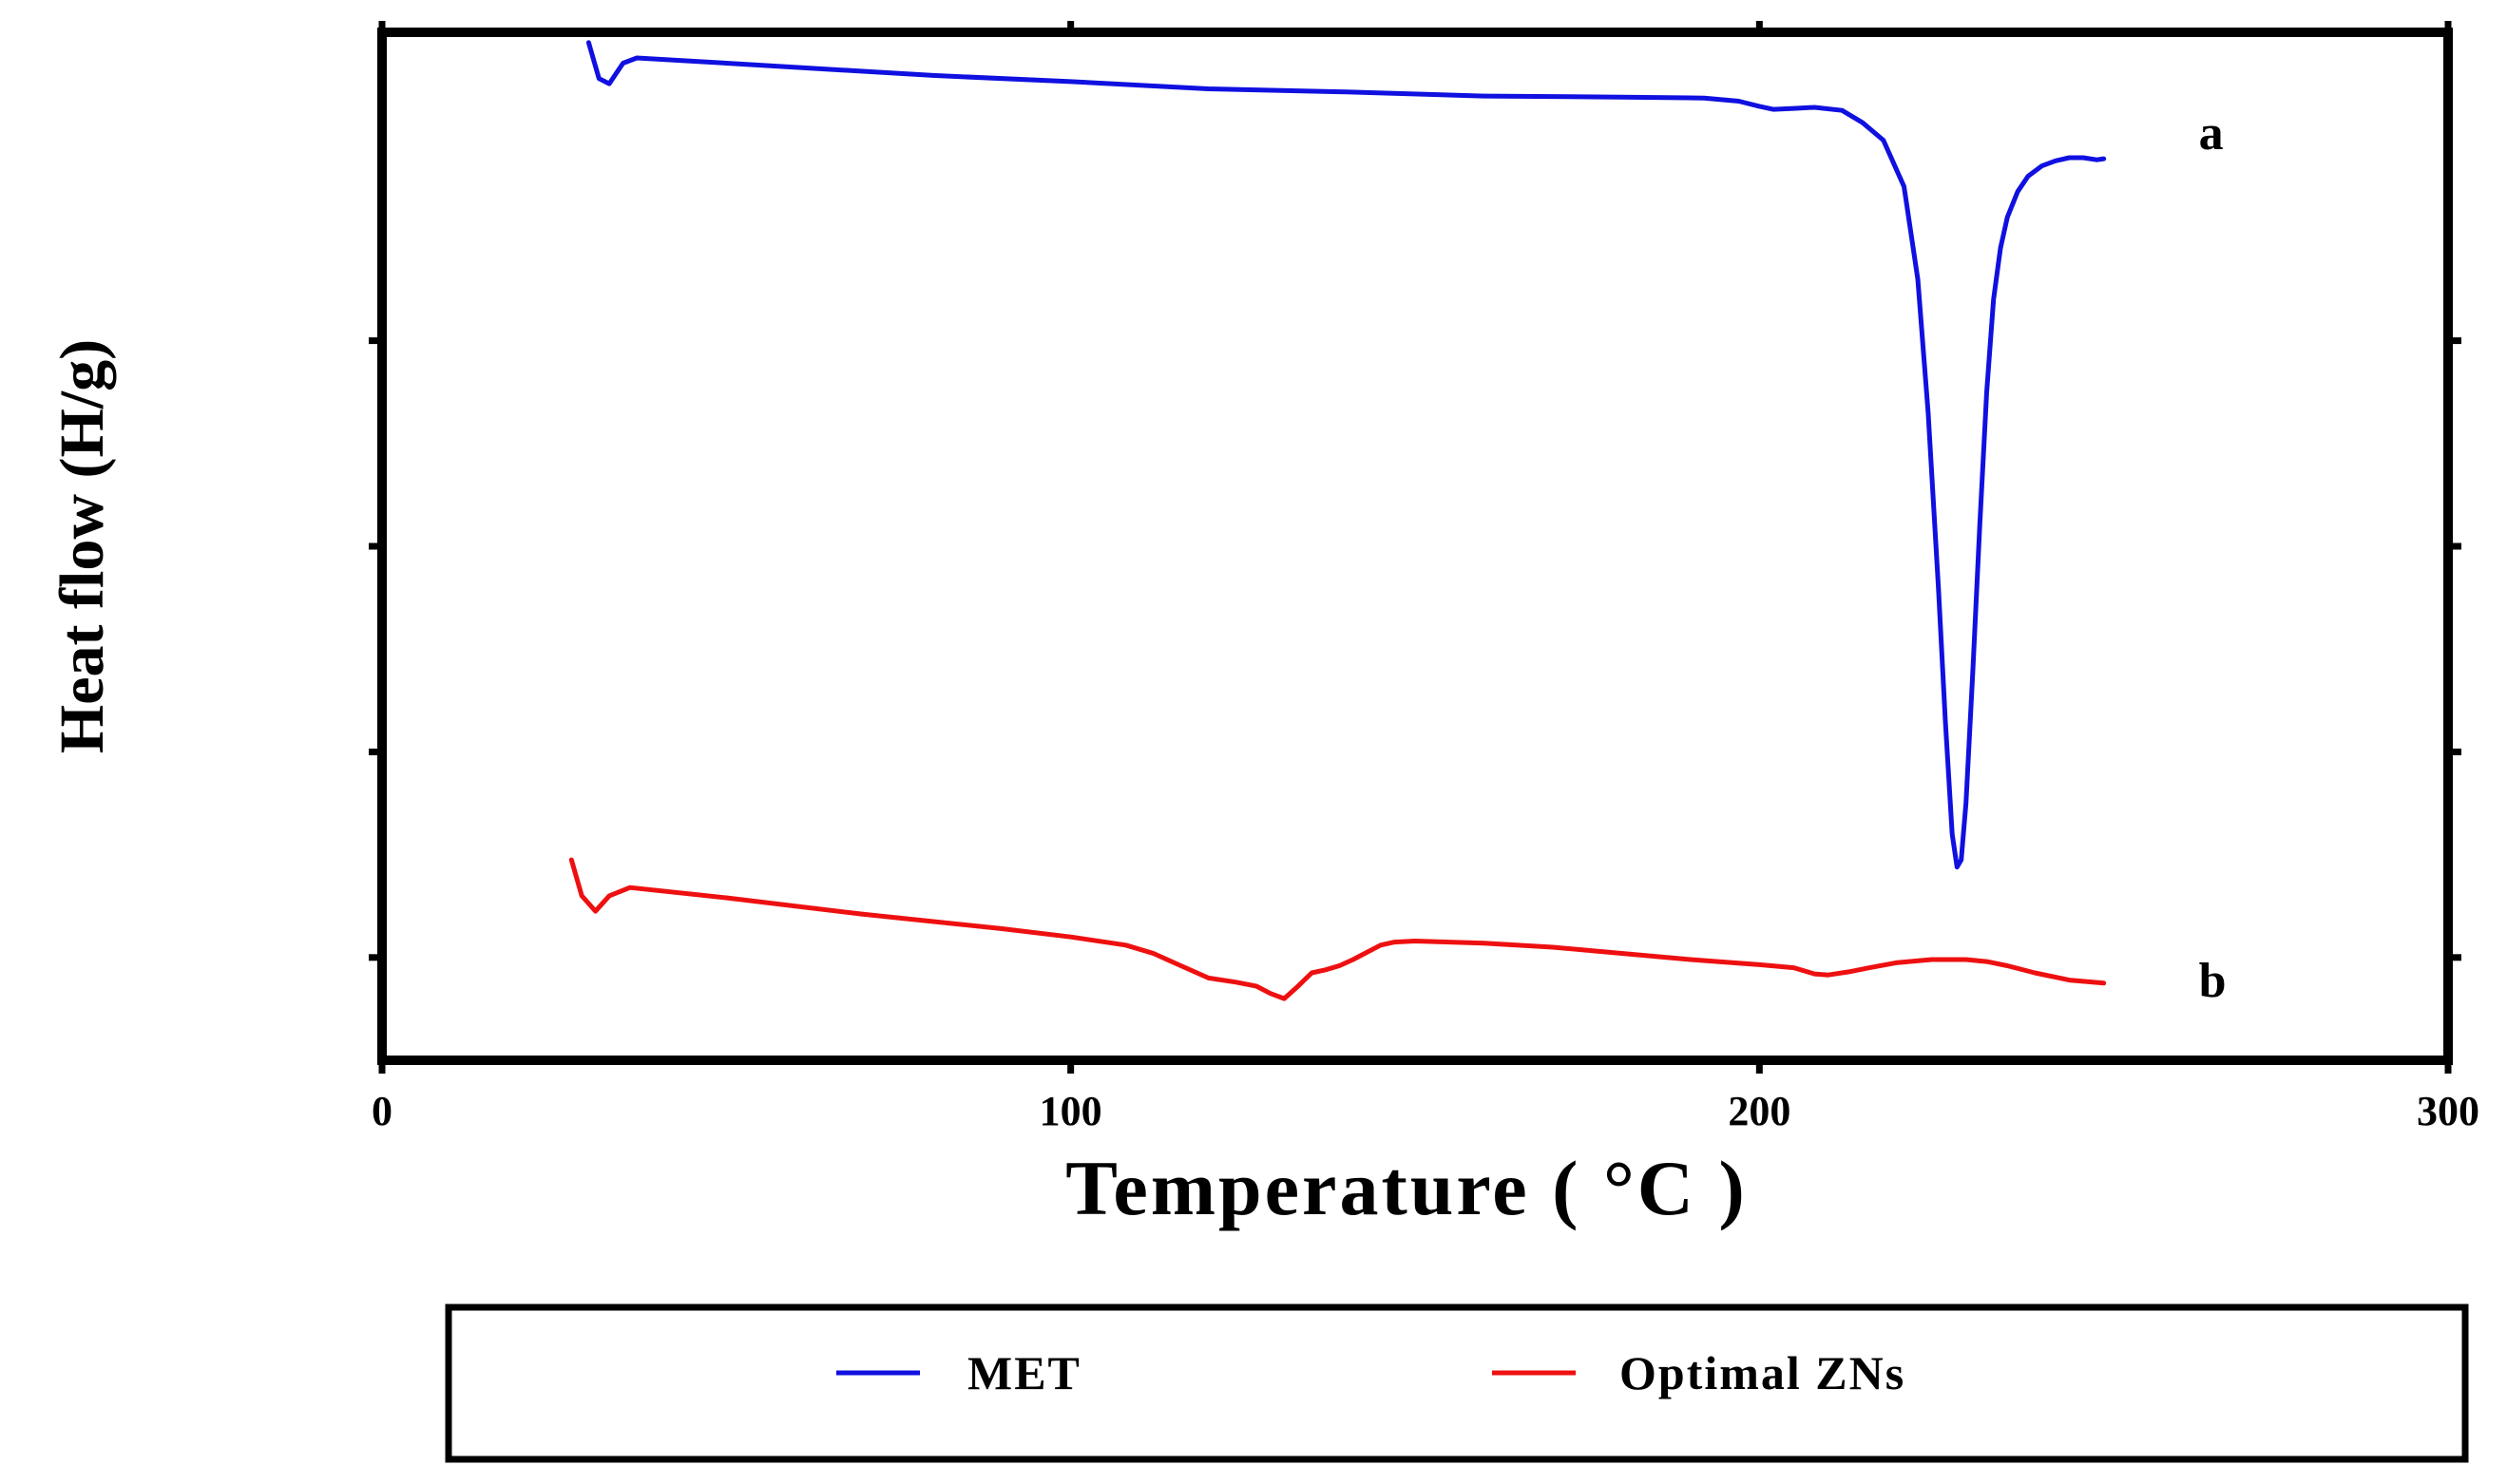  Describe the element at coordinates (1024, 1372) in the screenshot. I see `legend-label-met: MET` at that location.